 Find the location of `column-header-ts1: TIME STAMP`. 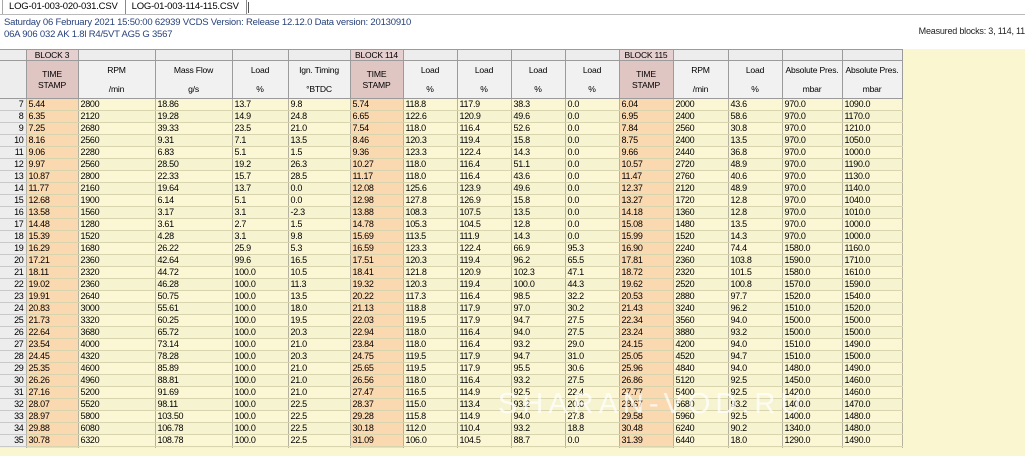

column-header-ts1: TIME STAMP is located at coordinates (52, 79).